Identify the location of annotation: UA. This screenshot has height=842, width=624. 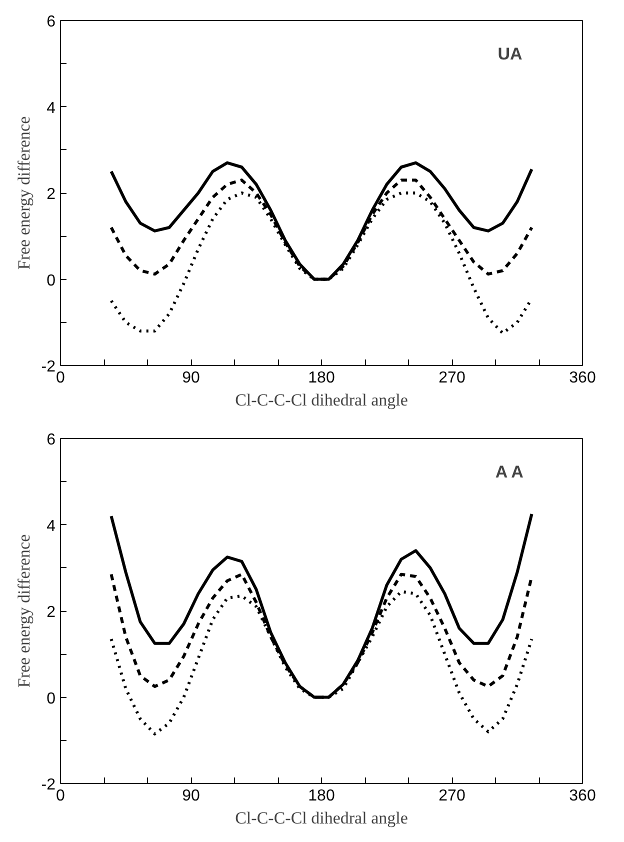
(510, 54).